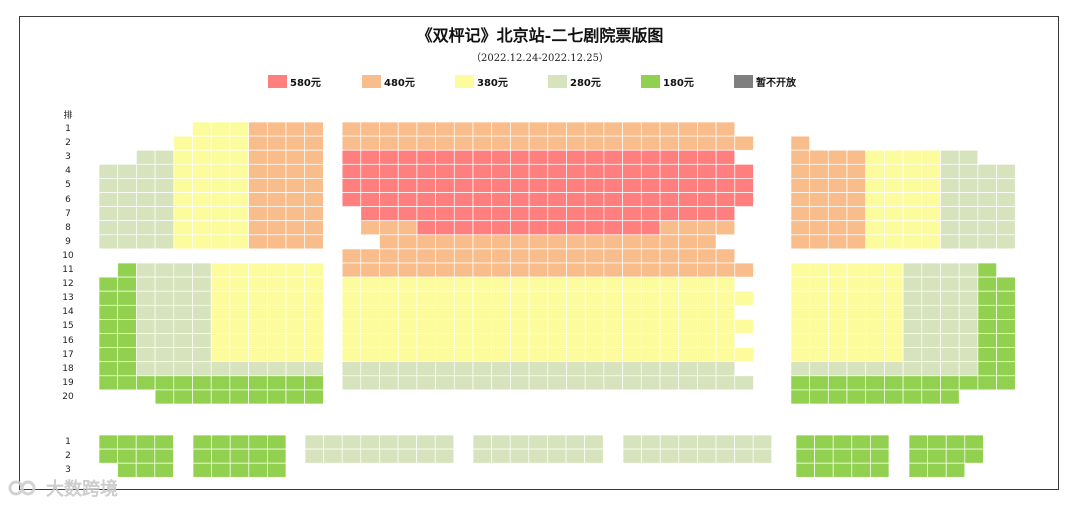 The height and width of the screenshot is (506, 1080). What do you see at coordinates (540, 35) in the screenshot?
I see `page-title: 《双枰记》北京站-二七剧院票版图` at bounding box center [540, 35].